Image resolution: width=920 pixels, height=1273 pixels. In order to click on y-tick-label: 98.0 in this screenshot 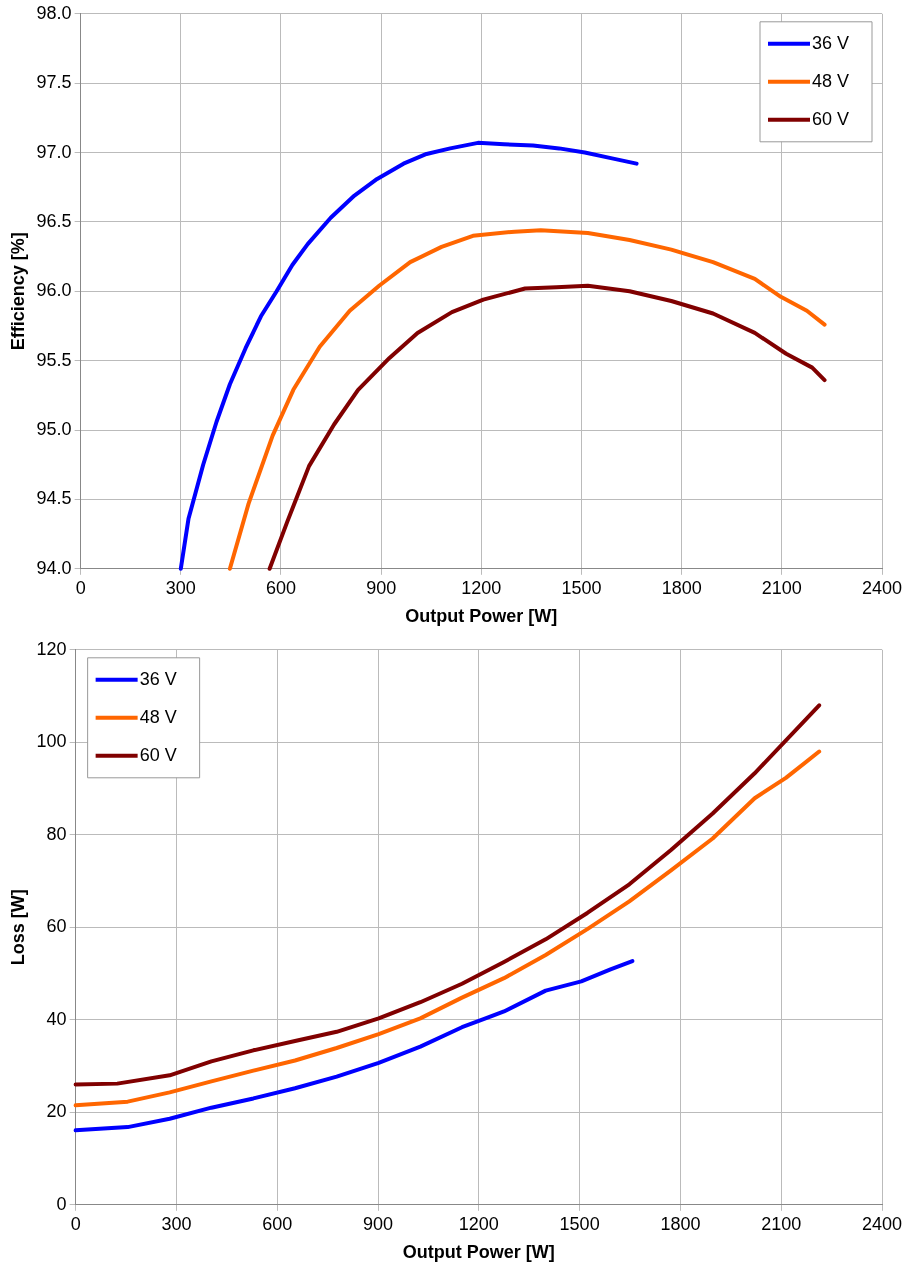, I will do `click(54, 12)`.